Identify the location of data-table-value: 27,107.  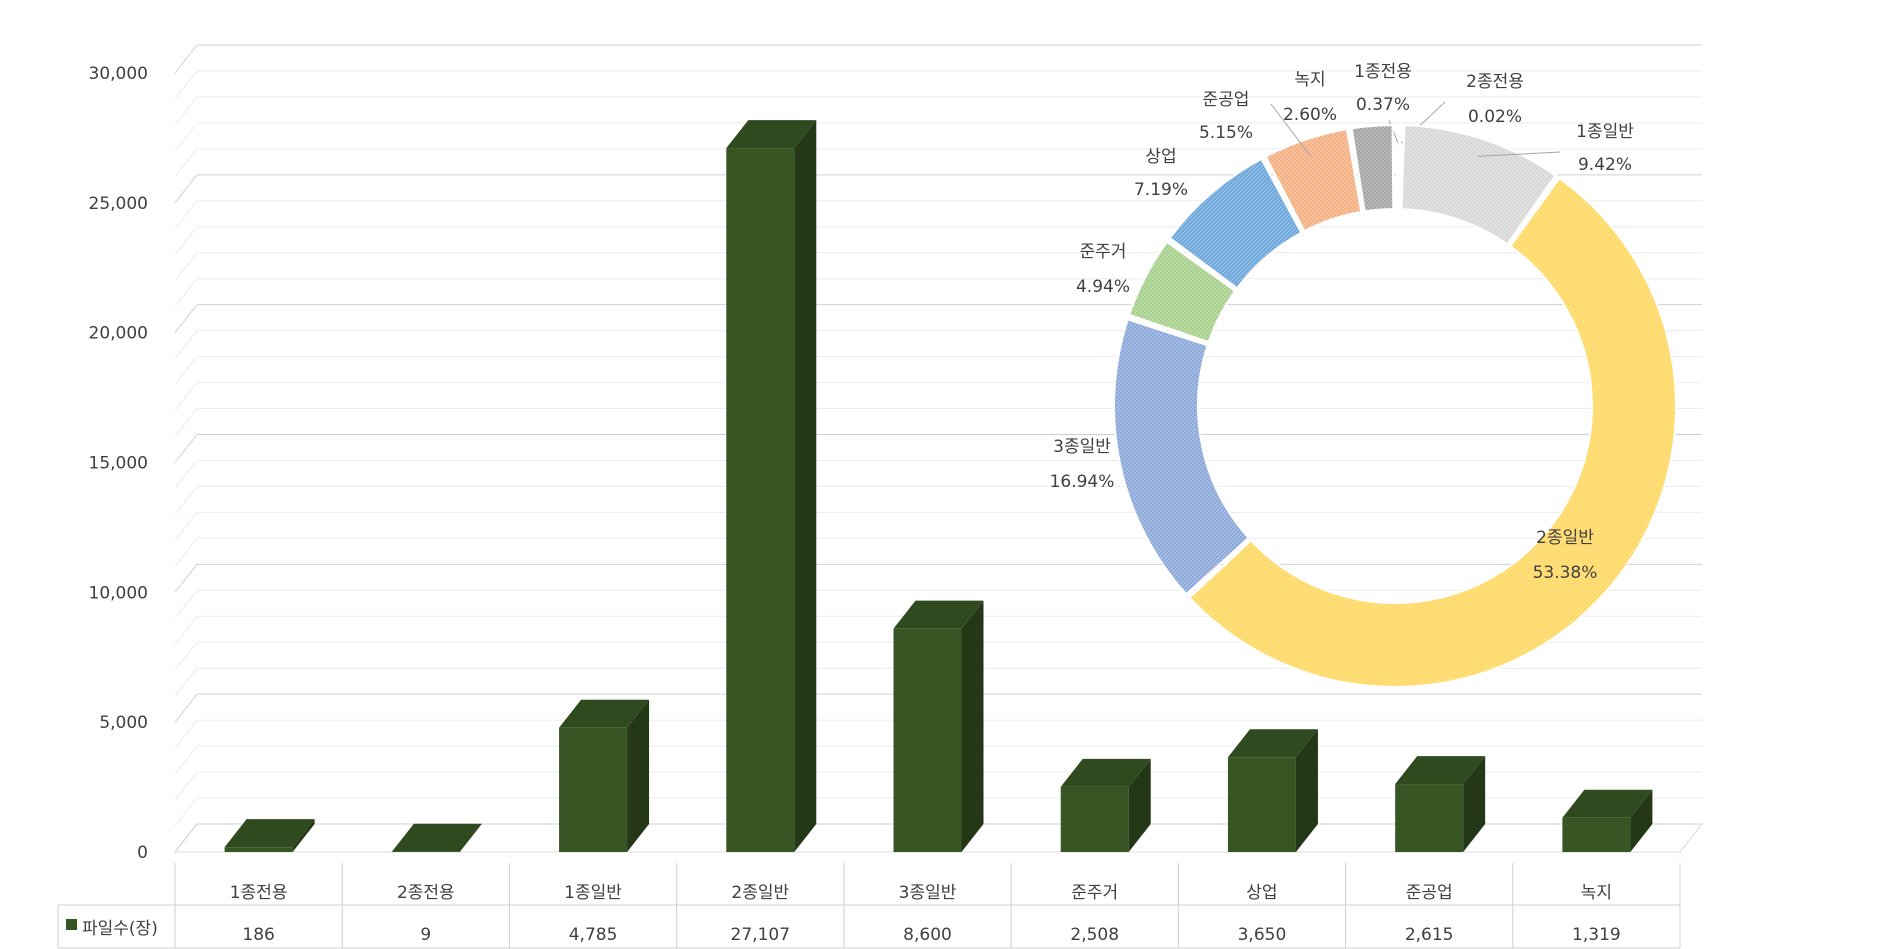
(760, 935).